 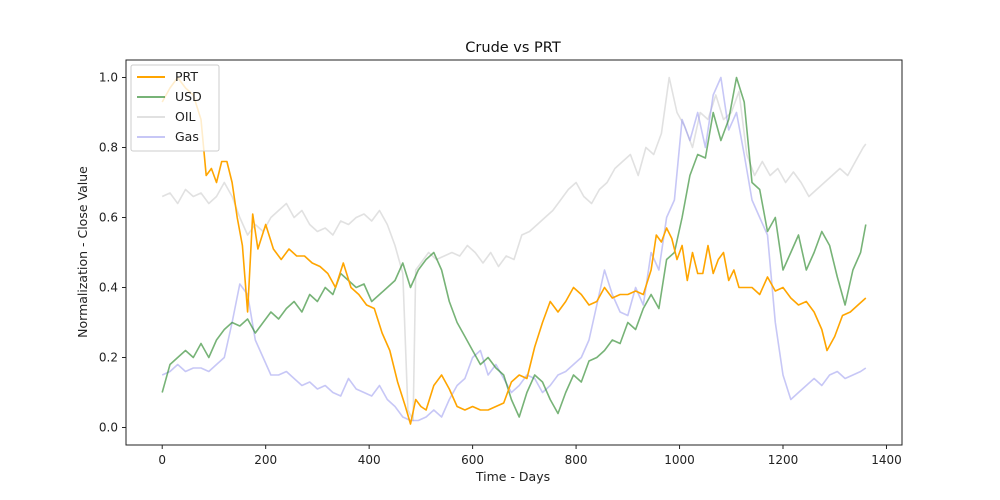 What do you see at coordinates (369, 460) in the screenshot?
I see `x-tick-label: 400` at bounding box center [369, 460].